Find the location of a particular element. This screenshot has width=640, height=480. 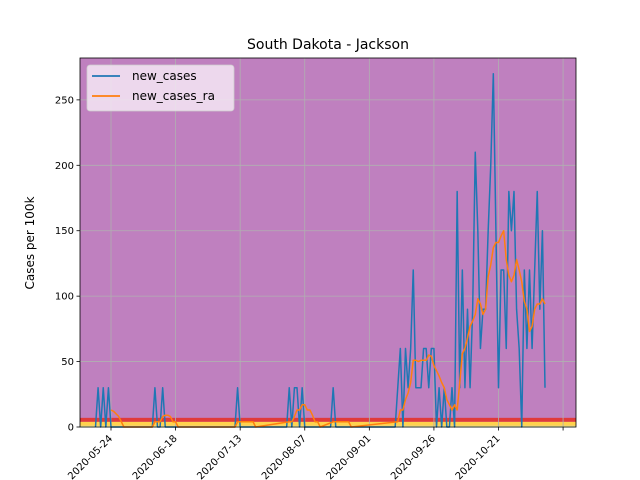

threshold-band is located at coordinates (328, 419).